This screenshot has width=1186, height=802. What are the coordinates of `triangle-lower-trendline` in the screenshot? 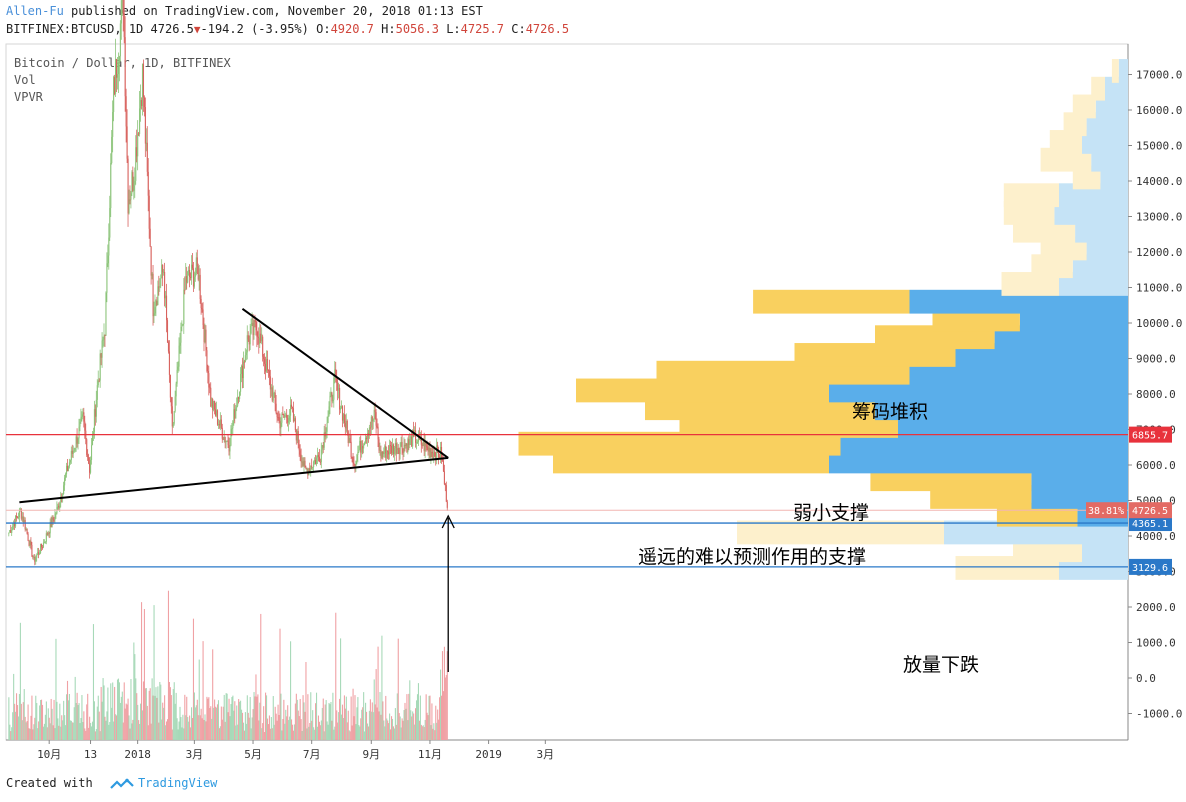 It's located at (234, 480).